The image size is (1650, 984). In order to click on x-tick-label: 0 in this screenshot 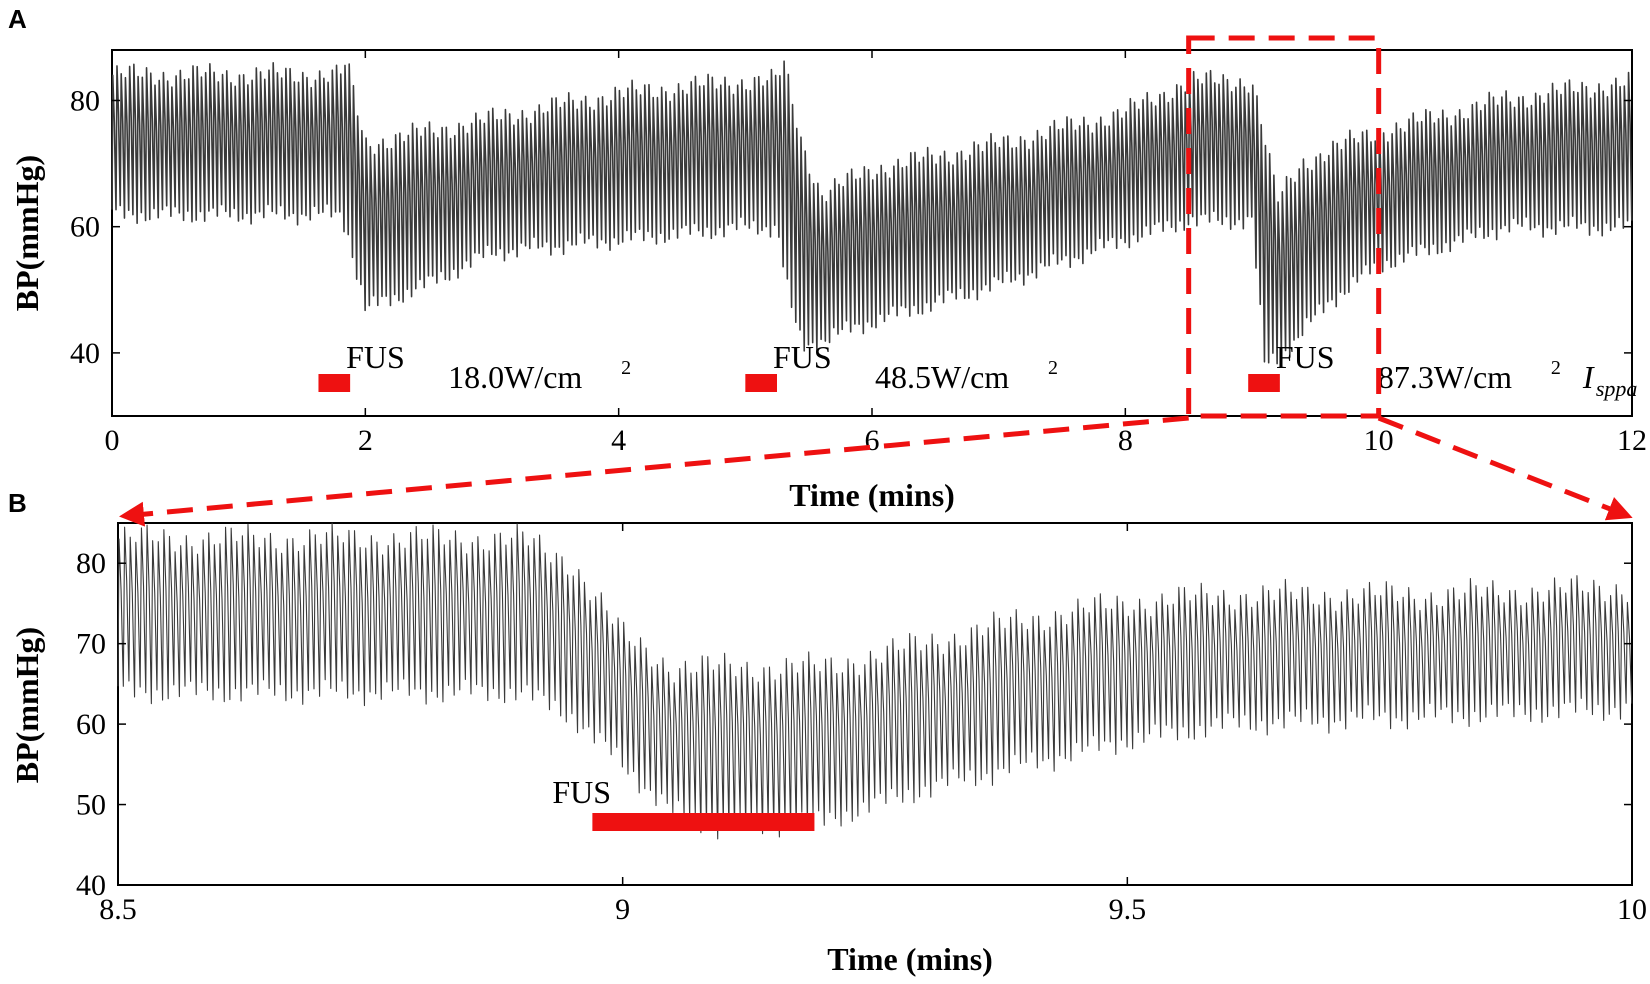, I will do `click(112, 440)`.